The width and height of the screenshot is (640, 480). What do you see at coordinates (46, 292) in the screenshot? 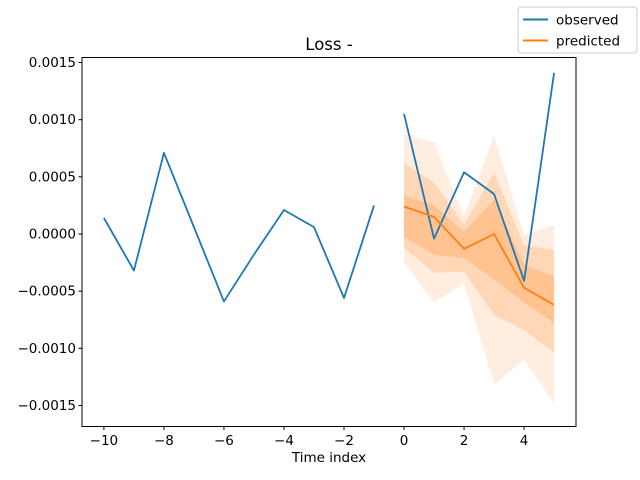
I see `y-tick-label: −0.0005` at bounding box center [46, 292].